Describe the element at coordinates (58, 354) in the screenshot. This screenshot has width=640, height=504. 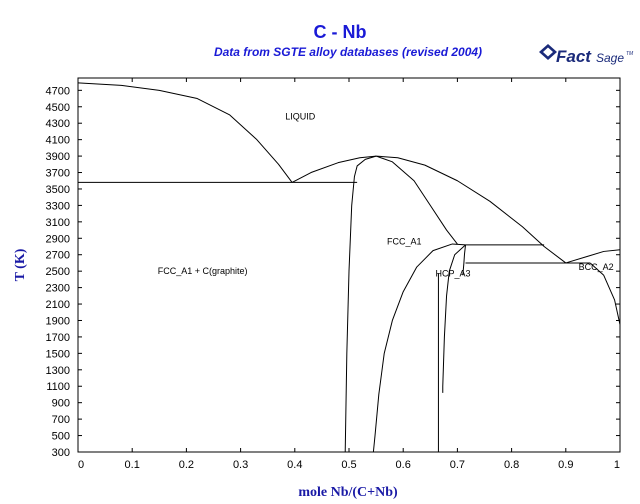
I see `y-tick-label: 1500` at that location.